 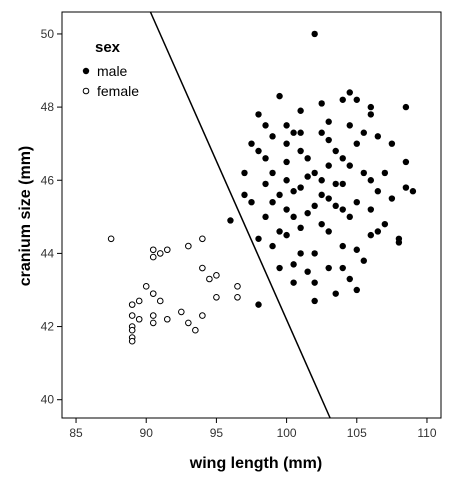 I want to click on x-tick-label: 85, so click(x=76, y=433).